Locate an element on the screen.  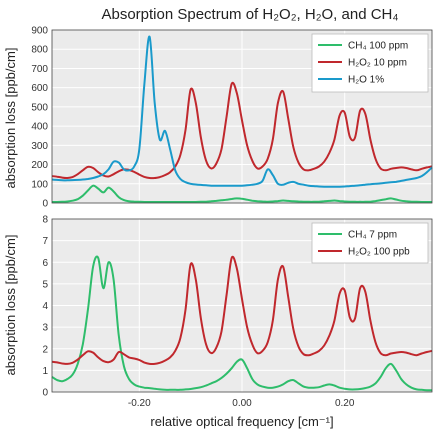
x-axis-label: relative optical frequency [cm⁻¹] is located at coordinates (241, 421).